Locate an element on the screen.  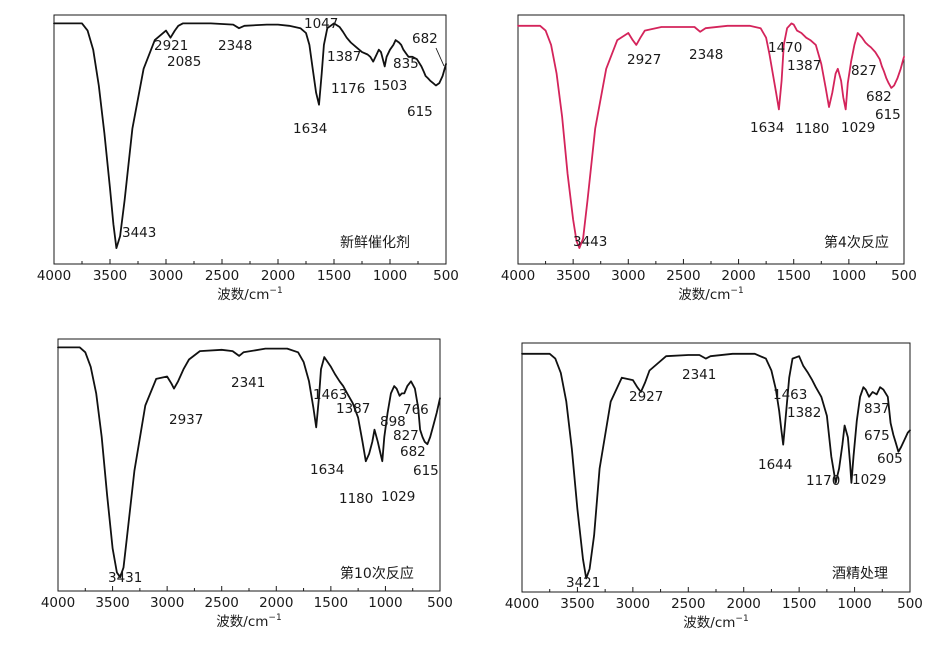
peak-label: 2937 is located at coordinates (186, 420).